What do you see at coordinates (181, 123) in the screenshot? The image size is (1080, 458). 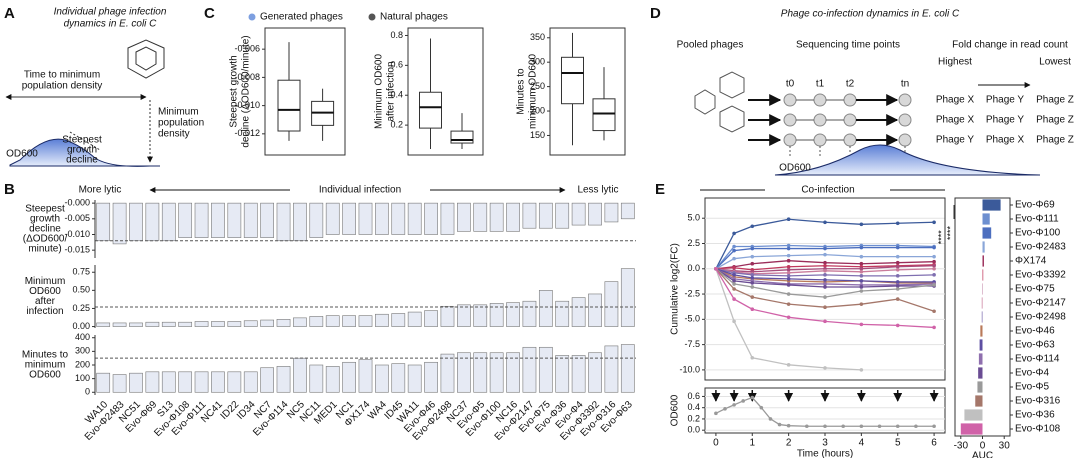 I see `min-label: population` at bounding box center [181, 123].